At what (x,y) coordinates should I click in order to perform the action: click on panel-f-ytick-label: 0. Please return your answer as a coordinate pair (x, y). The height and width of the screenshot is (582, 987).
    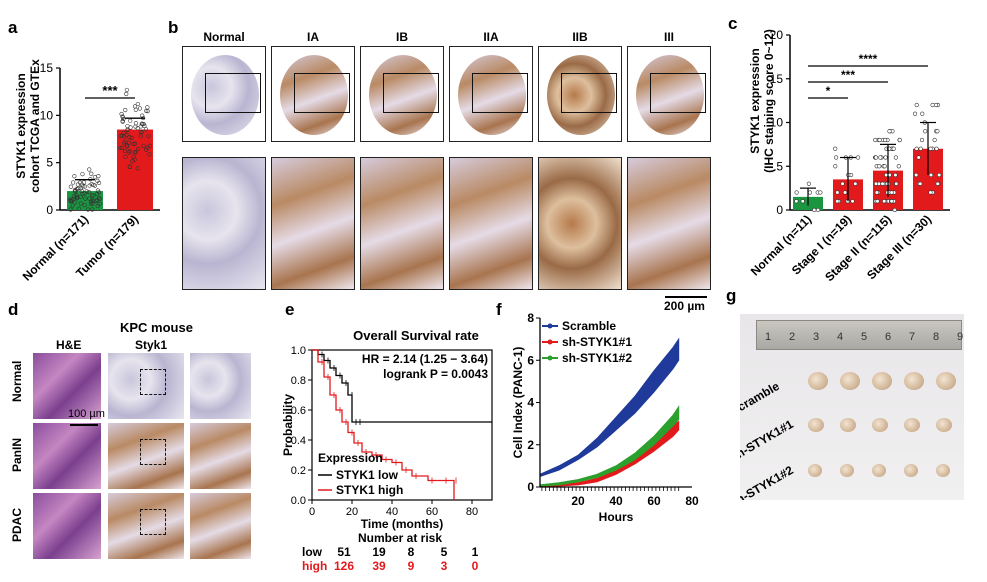
    Looking at the image, I should click on (530, 487).